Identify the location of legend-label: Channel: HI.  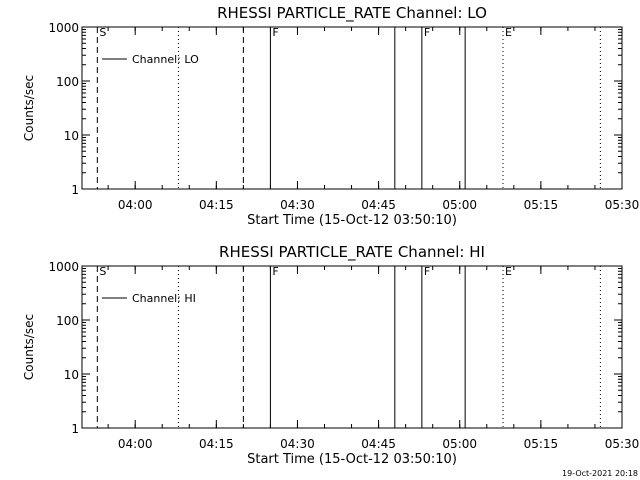
(164, 298).